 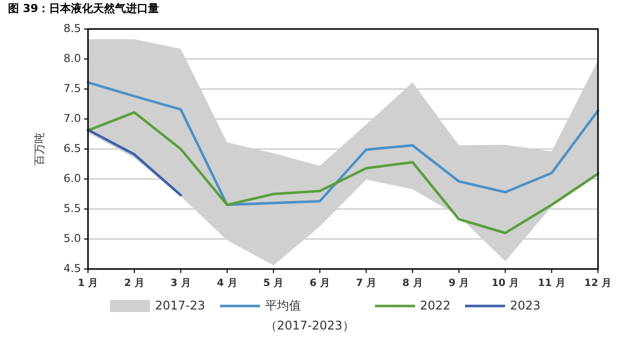 What do you see at coordinates (72, 179) in the screenshot?
I see `y-tick-label: 6.0` at bounding box center [72, 179].